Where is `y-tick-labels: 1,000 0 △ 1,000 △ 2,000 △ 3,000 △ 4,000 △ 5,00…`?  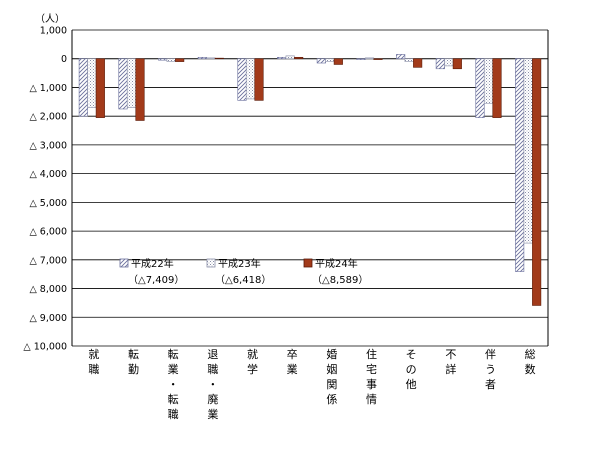 y-tick-labels: 1,000 0 △ 1,000 △ 2,000 △ 3,000 △ 4,000 △ 5,00… is located at coordinates (45, 189).